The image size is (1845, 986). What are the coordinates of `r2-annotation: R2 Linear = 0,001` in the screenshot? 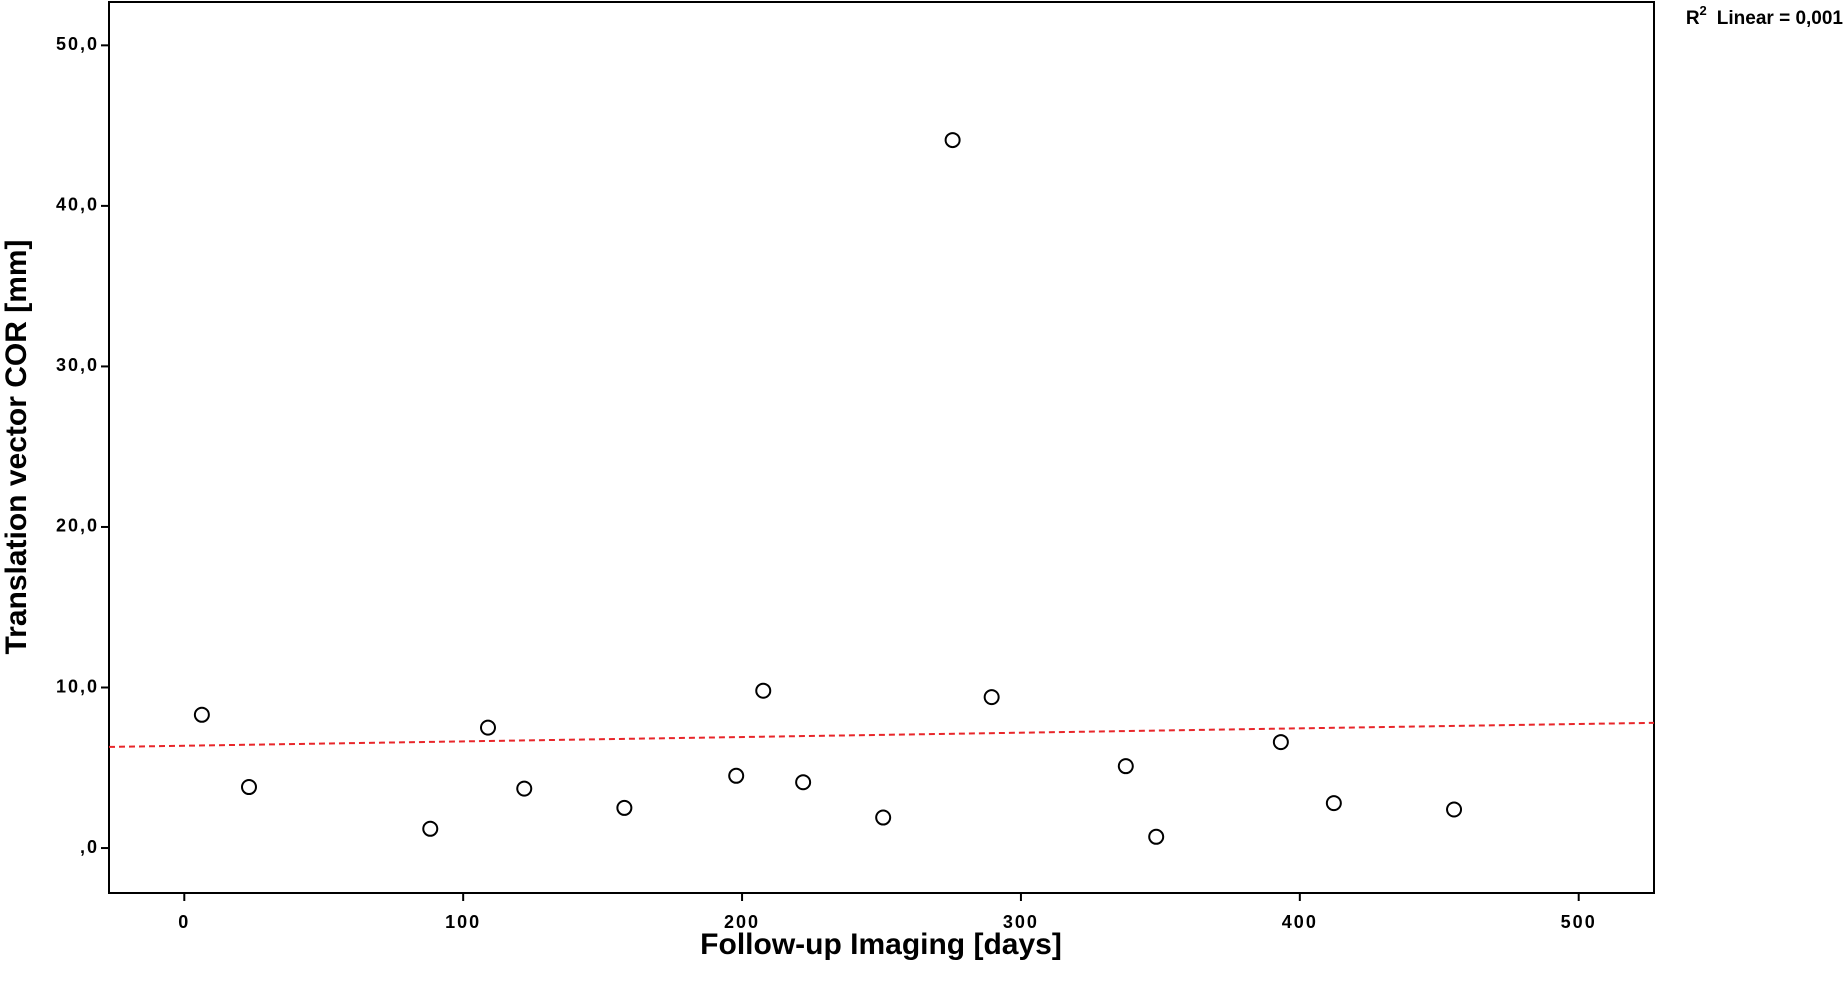 It's located at (1765, 16).